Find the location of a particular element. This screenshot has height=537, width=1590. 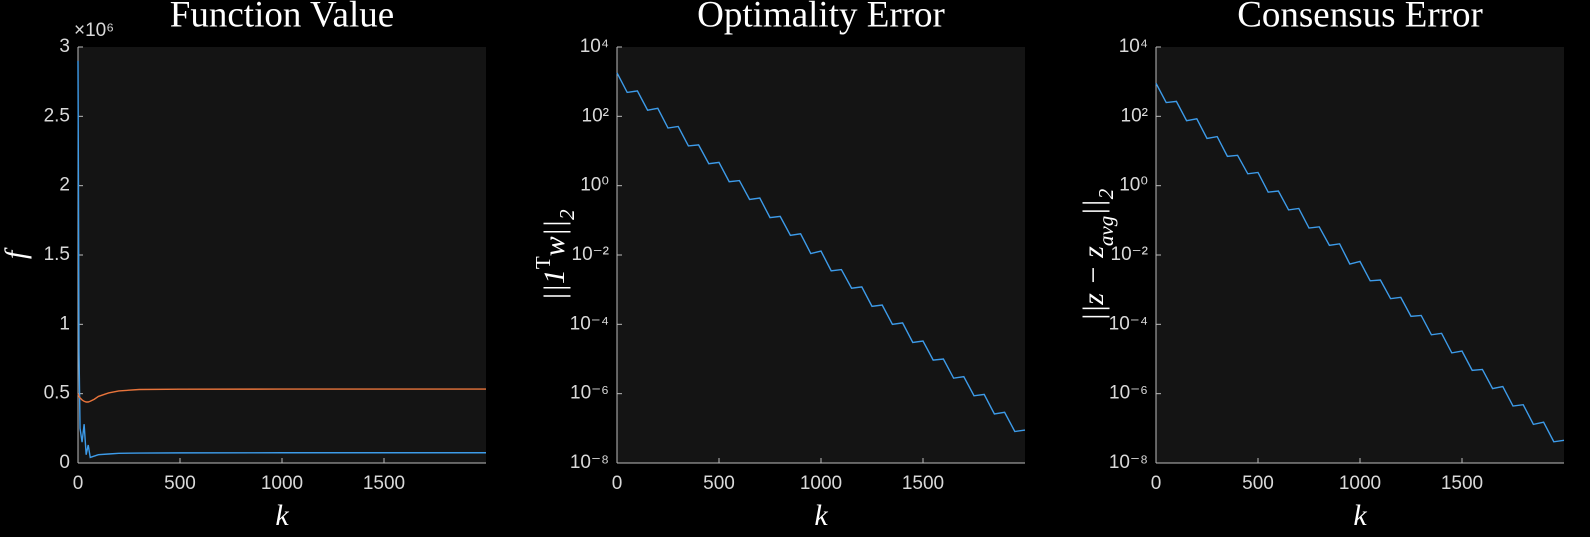

y-tick-label: 0 is located at coordinates (64, 462).